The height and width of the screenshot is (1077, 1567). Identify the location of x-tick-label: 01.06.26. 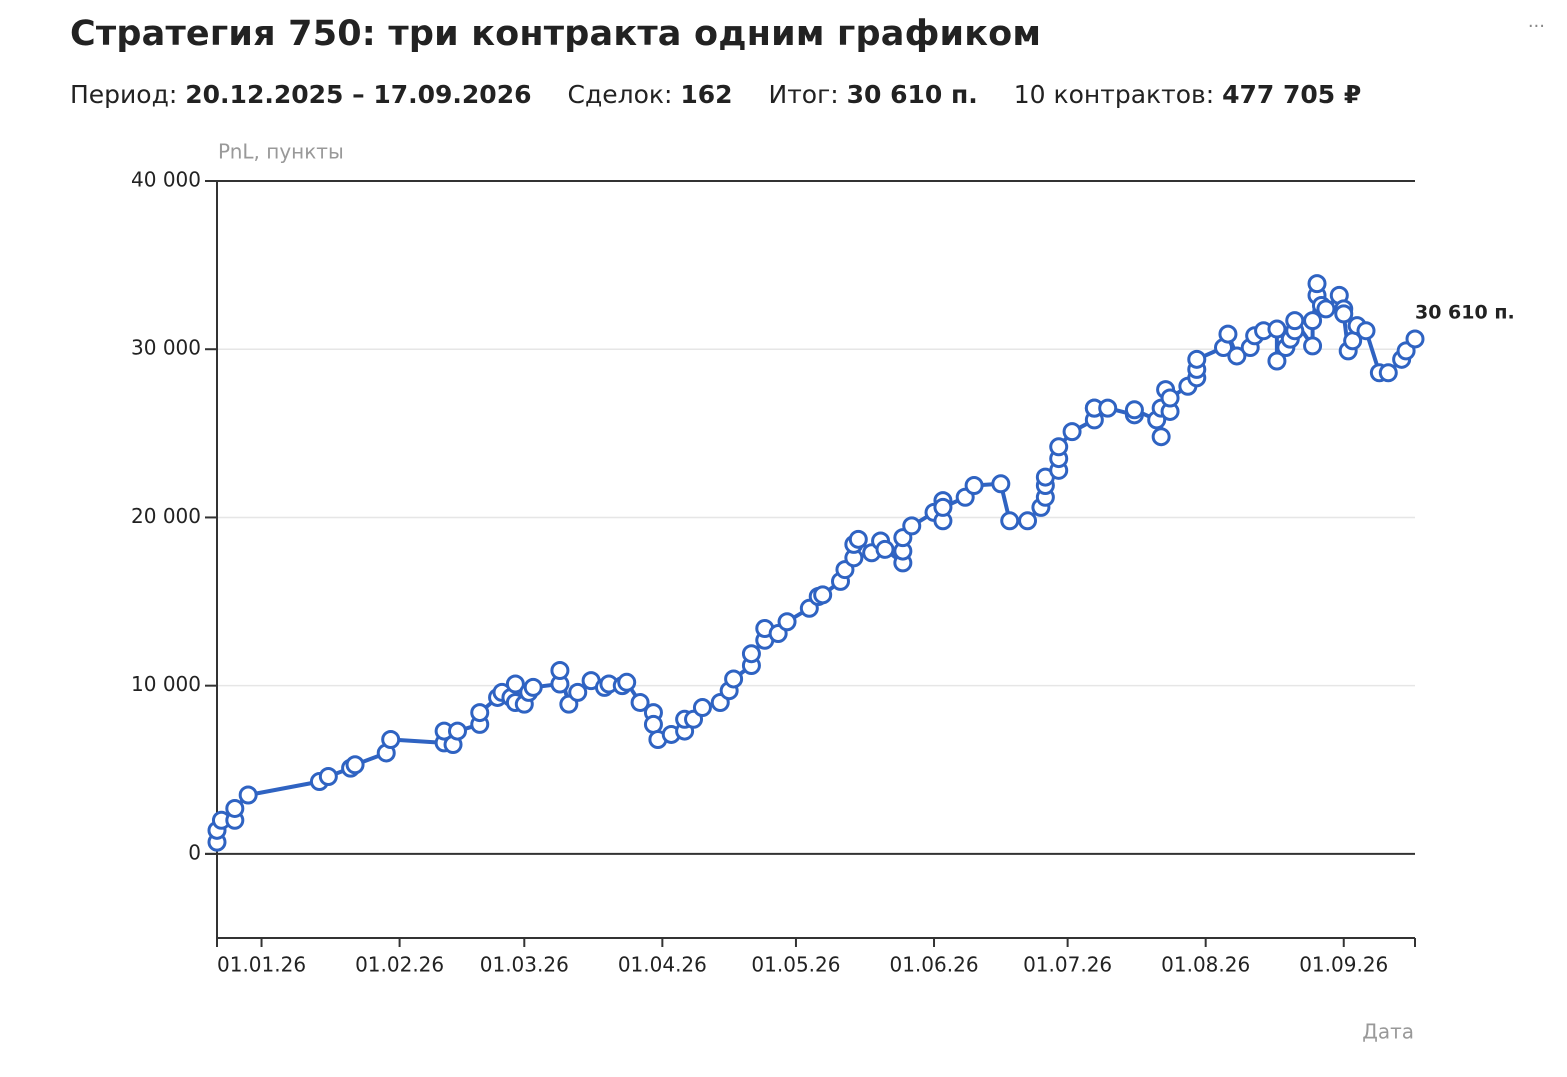
(933, 965).